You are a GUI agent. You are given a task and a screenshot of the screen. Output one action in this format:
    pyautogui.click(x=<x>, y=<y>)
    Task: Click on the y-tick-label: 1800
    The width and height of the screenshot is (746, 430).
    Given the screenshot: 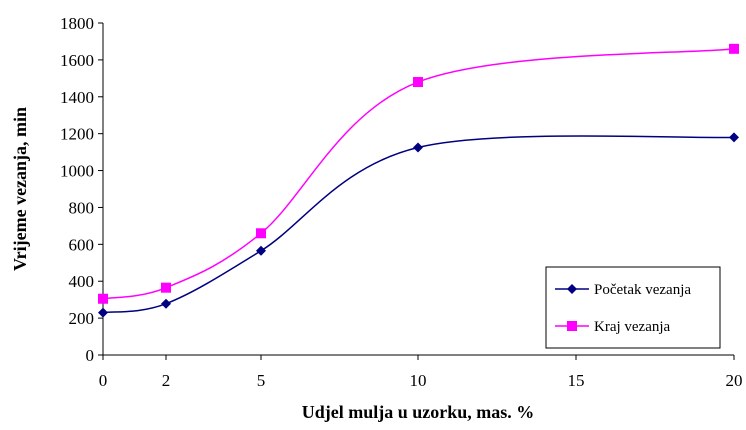 What is the action you would take?
    pyautogui.click(x=77, y=23)
    